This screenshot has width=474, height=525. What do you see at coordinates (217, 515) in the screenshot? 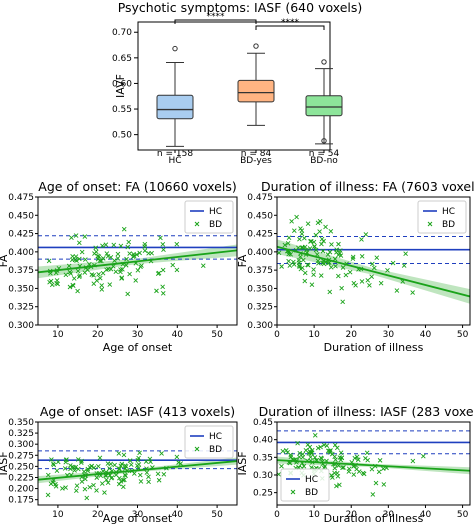
I see `panel3-xtick-label: 50` at bounding box center [217, 515].